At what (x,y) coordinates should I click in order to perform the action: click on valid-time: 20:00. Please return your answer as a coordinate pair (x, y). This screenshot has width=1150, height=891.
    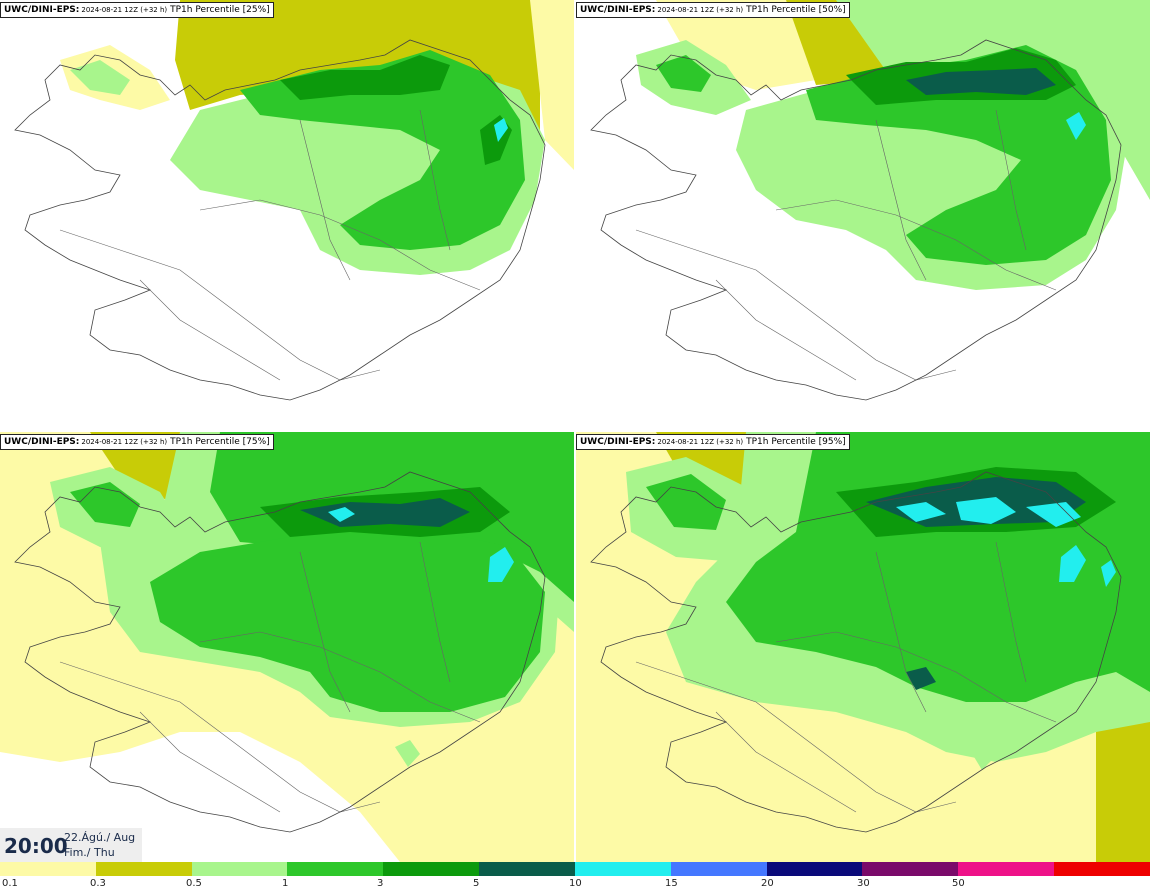
    Looking at the image, I should click on (36, 846).